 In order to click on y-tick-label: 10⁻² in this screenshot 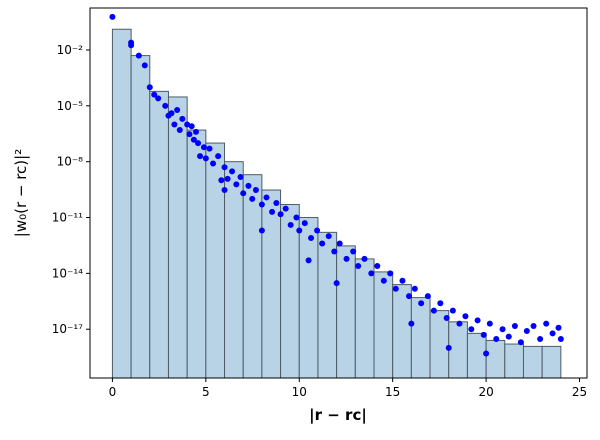, I will do `click(70, 50)`.